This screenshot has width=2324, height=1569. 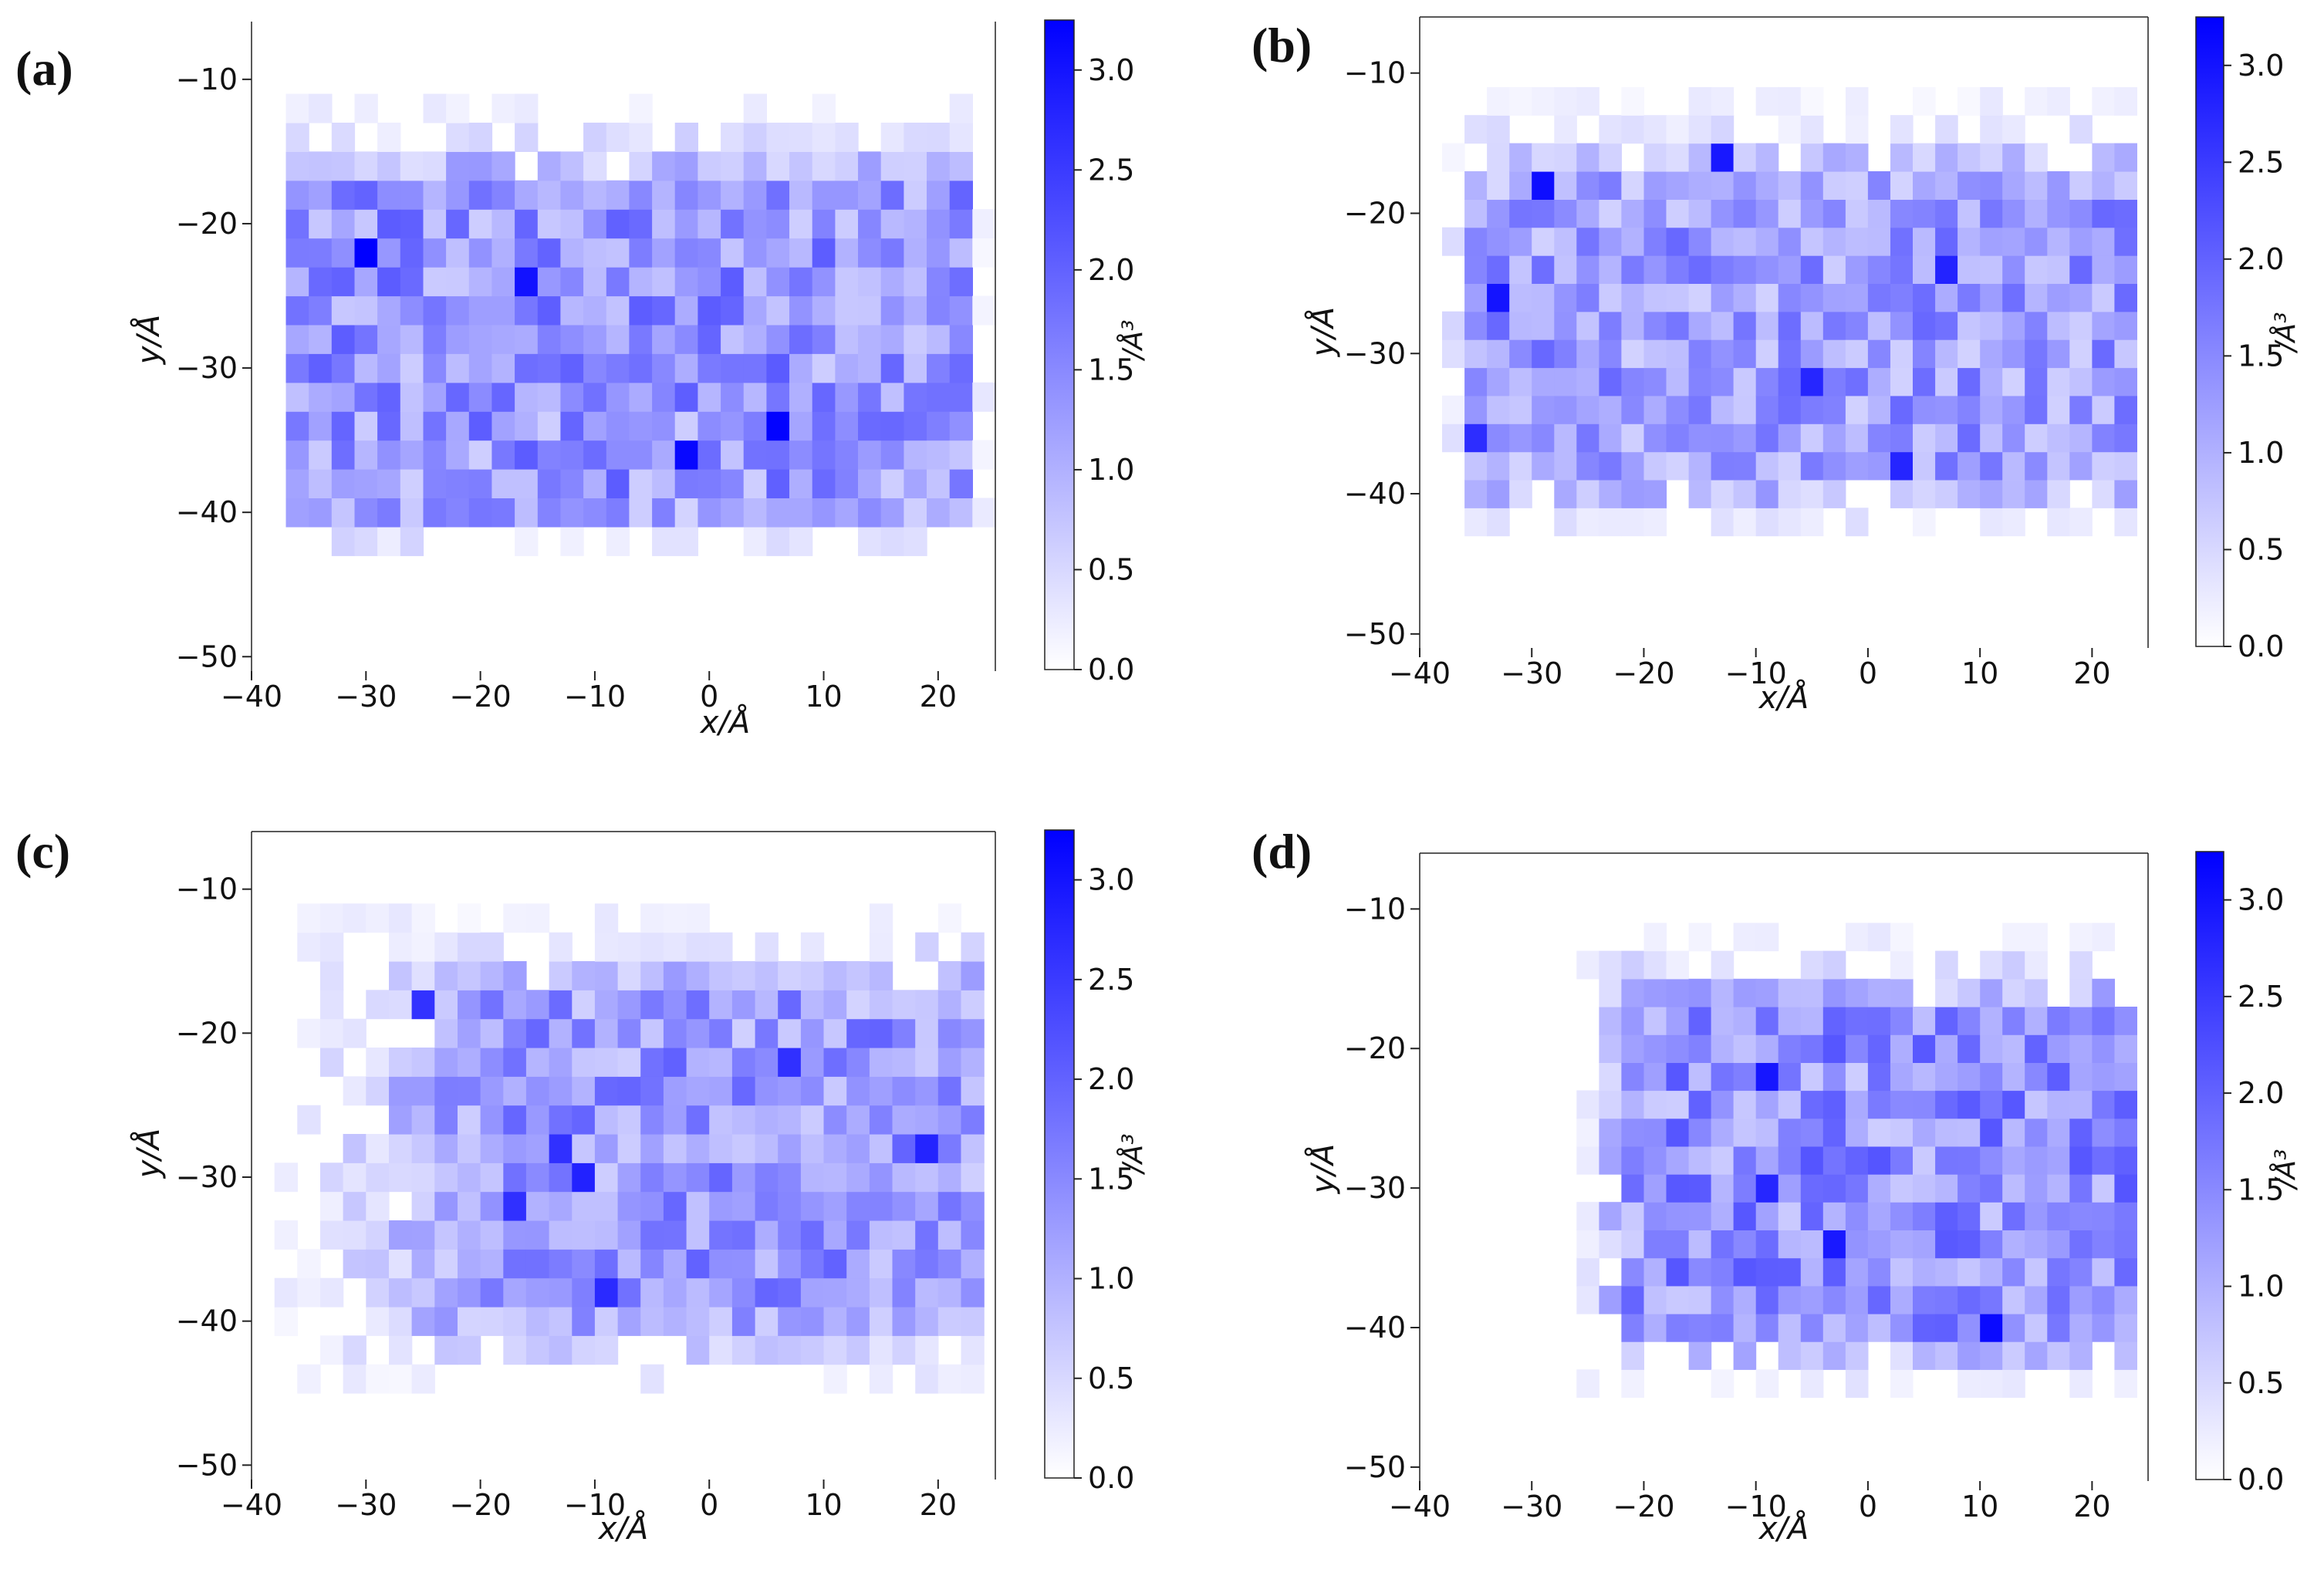 What do you see at coordinates (1111, 569) in the screenshot?
I see `colorbar-tick-label: 0.5` at bounding box center [1111, 569].